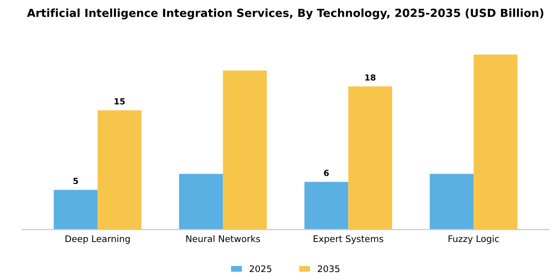 The width and height of the screenshot is (560, 280). I want to click on x-tick-label: Neural Networks, so click(223, 238).